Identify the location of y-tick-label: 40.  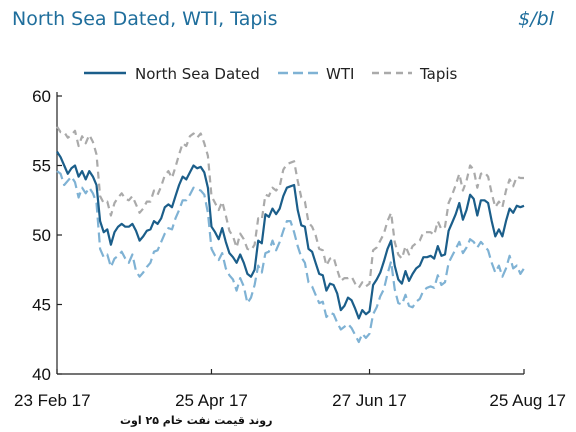
(41, 374).